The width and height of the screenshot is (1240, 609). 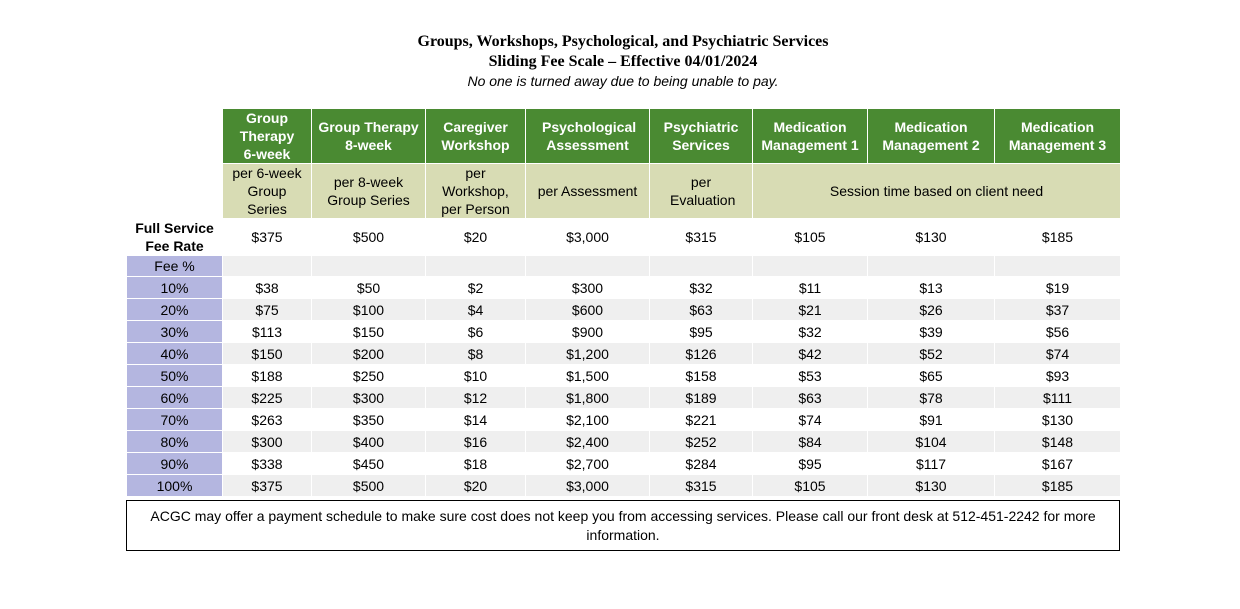 I want to click on fee-cell: $148, so click(x=1057, y=441).